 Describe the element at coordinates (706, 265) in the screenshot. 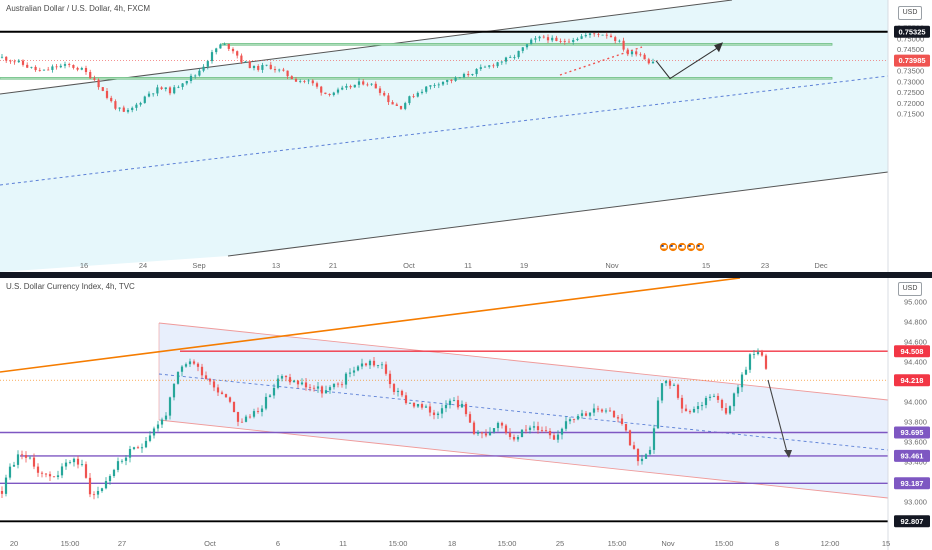

I see `audusd-x-tick: 15` at that location.